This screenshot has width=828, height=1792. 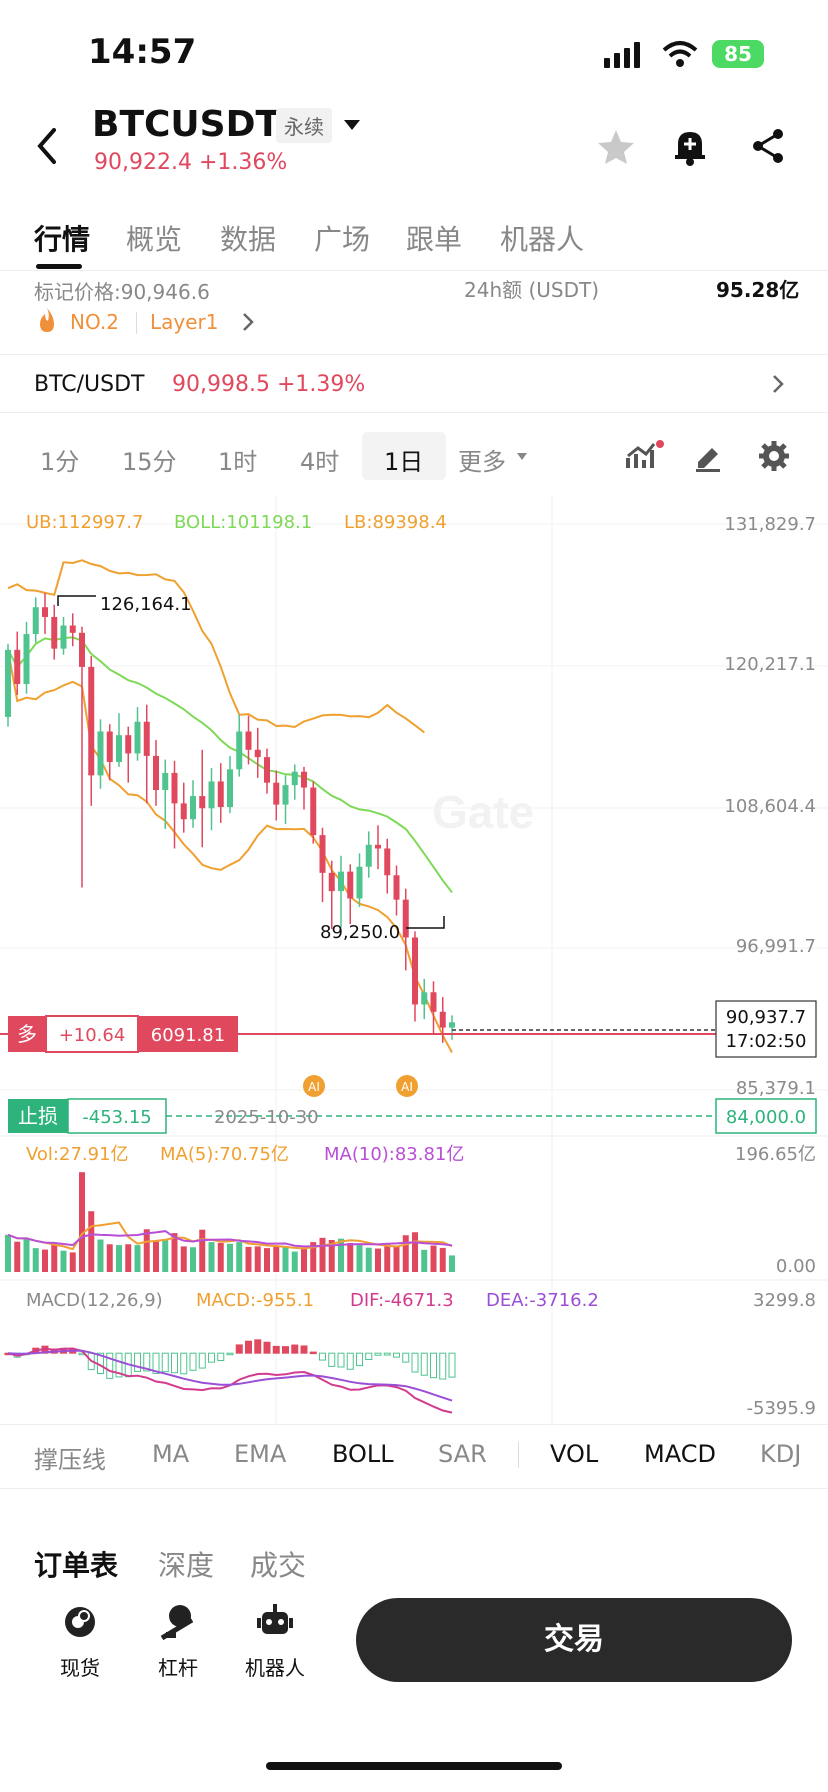 I want to click on draw-pen-icon, so click(x=708, y=456).